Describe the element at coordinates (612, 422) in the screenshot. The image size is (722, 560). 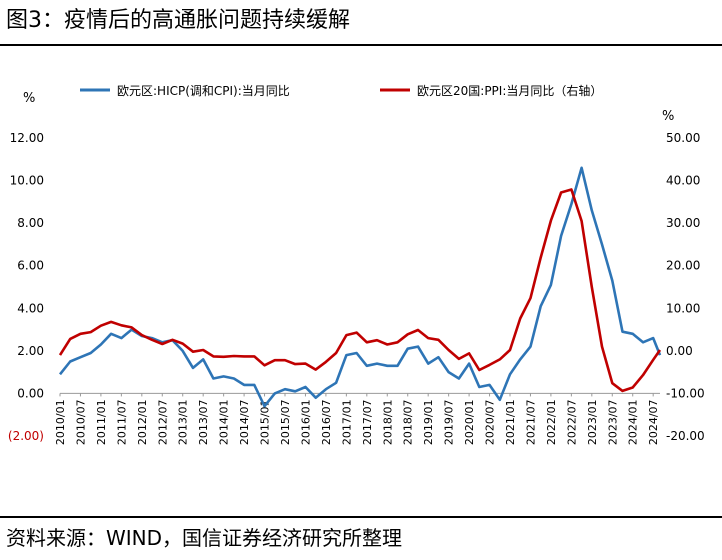
I see `x-tick-label: 2023/07` at that location.